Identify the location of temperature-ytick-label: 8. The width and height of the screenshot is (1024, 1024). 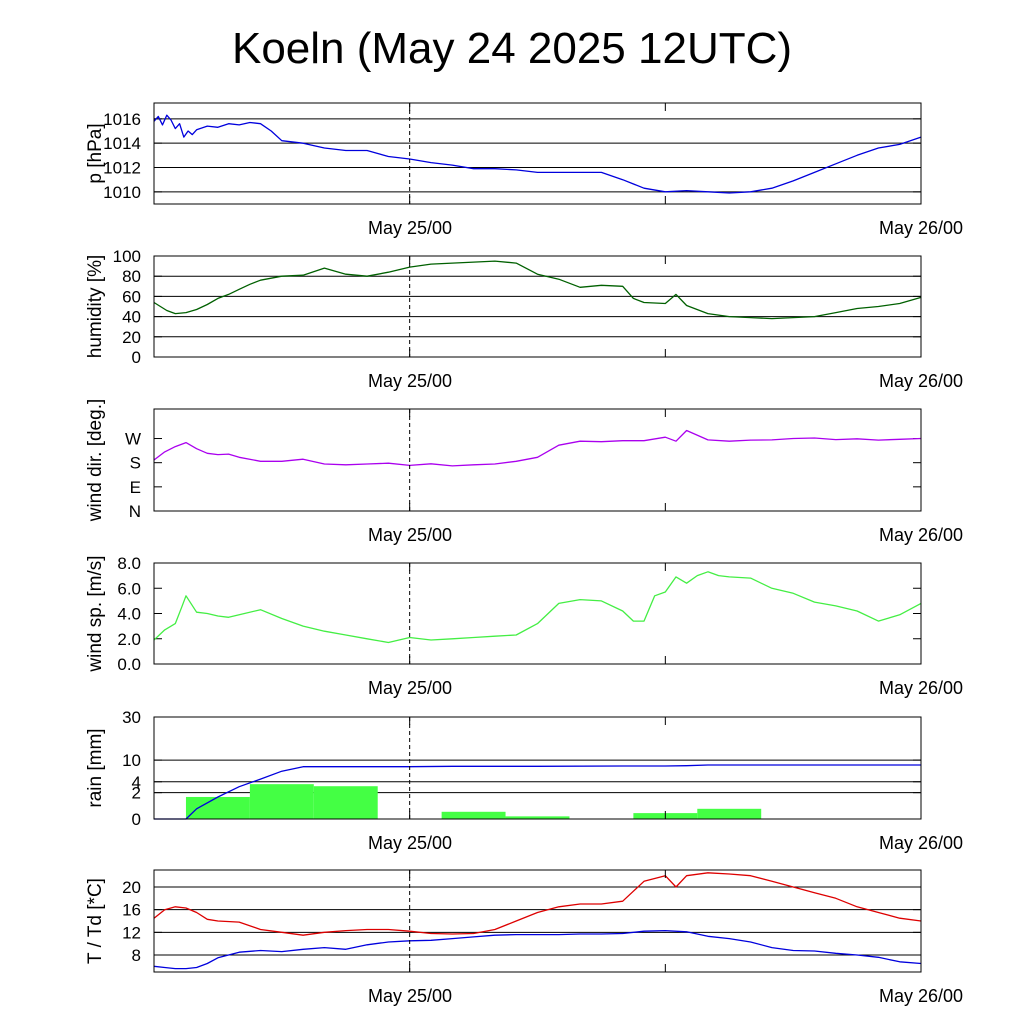
(136, 955).